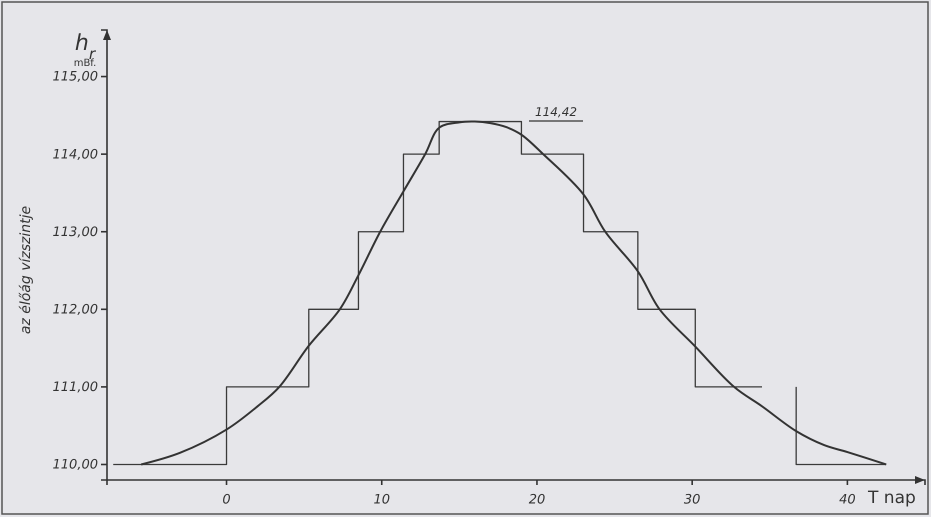  What do you see at coordinates (75, 232) in the screenshot?
I see `y-tick-label: 113,00` at bounding box center [75, 232].